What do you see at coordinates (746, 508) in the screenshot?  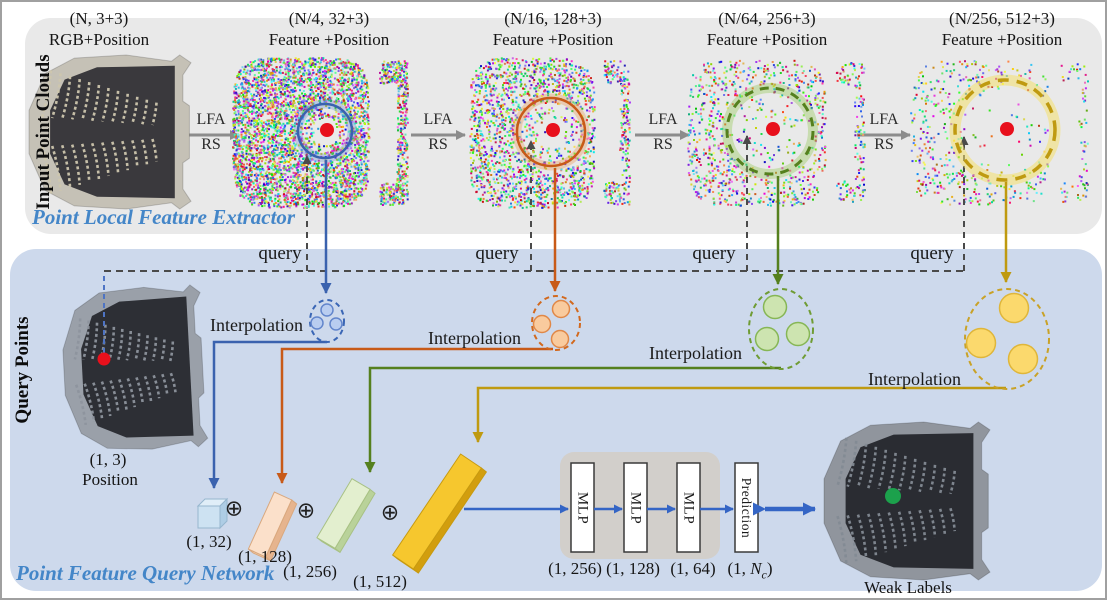 I see `prediction-label: Prediction` at bounding box center [746, 508].